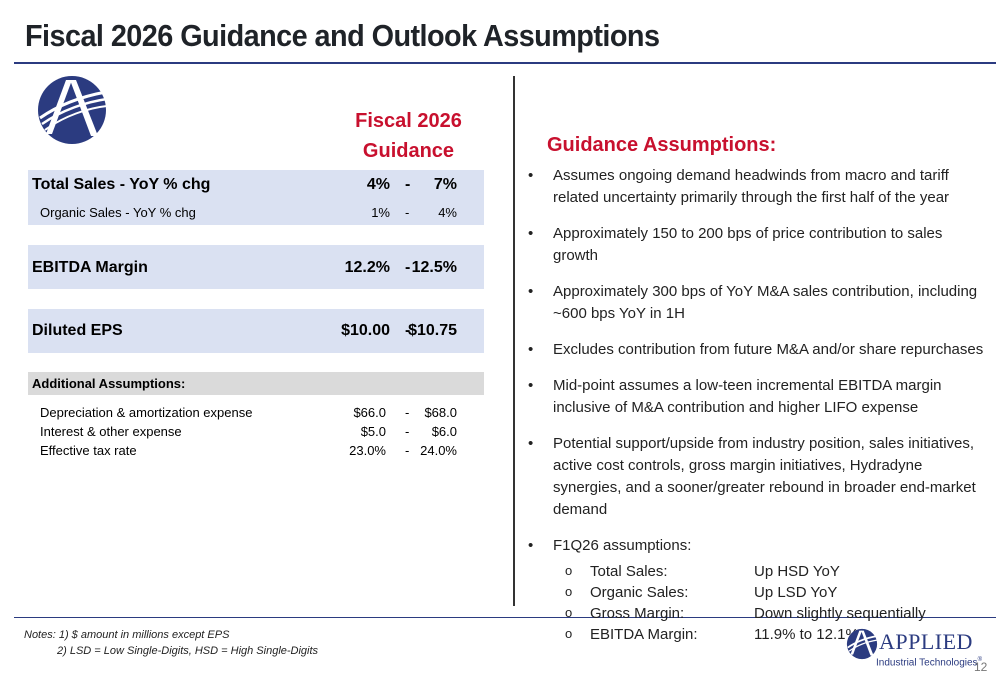  What do you see at coordinates (408, 267) in the screenshot?
I see `ebitda-sep: -` at bounding box center [408, 267].